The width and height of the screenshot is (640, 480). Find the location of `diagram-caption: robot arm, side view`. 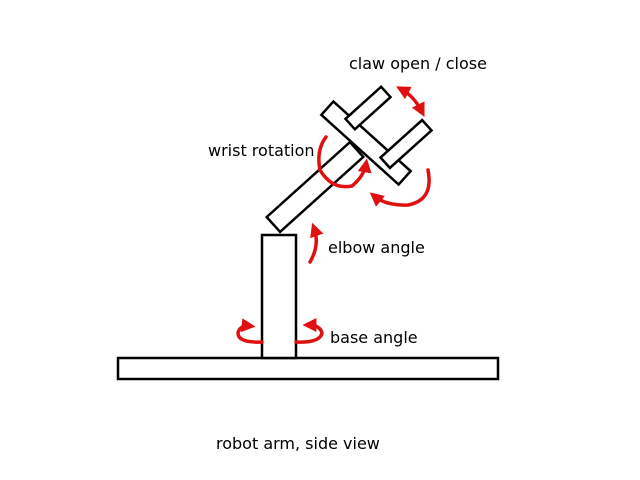

diagram-caption: robot arm, side view is located at coordinates (298, 443).